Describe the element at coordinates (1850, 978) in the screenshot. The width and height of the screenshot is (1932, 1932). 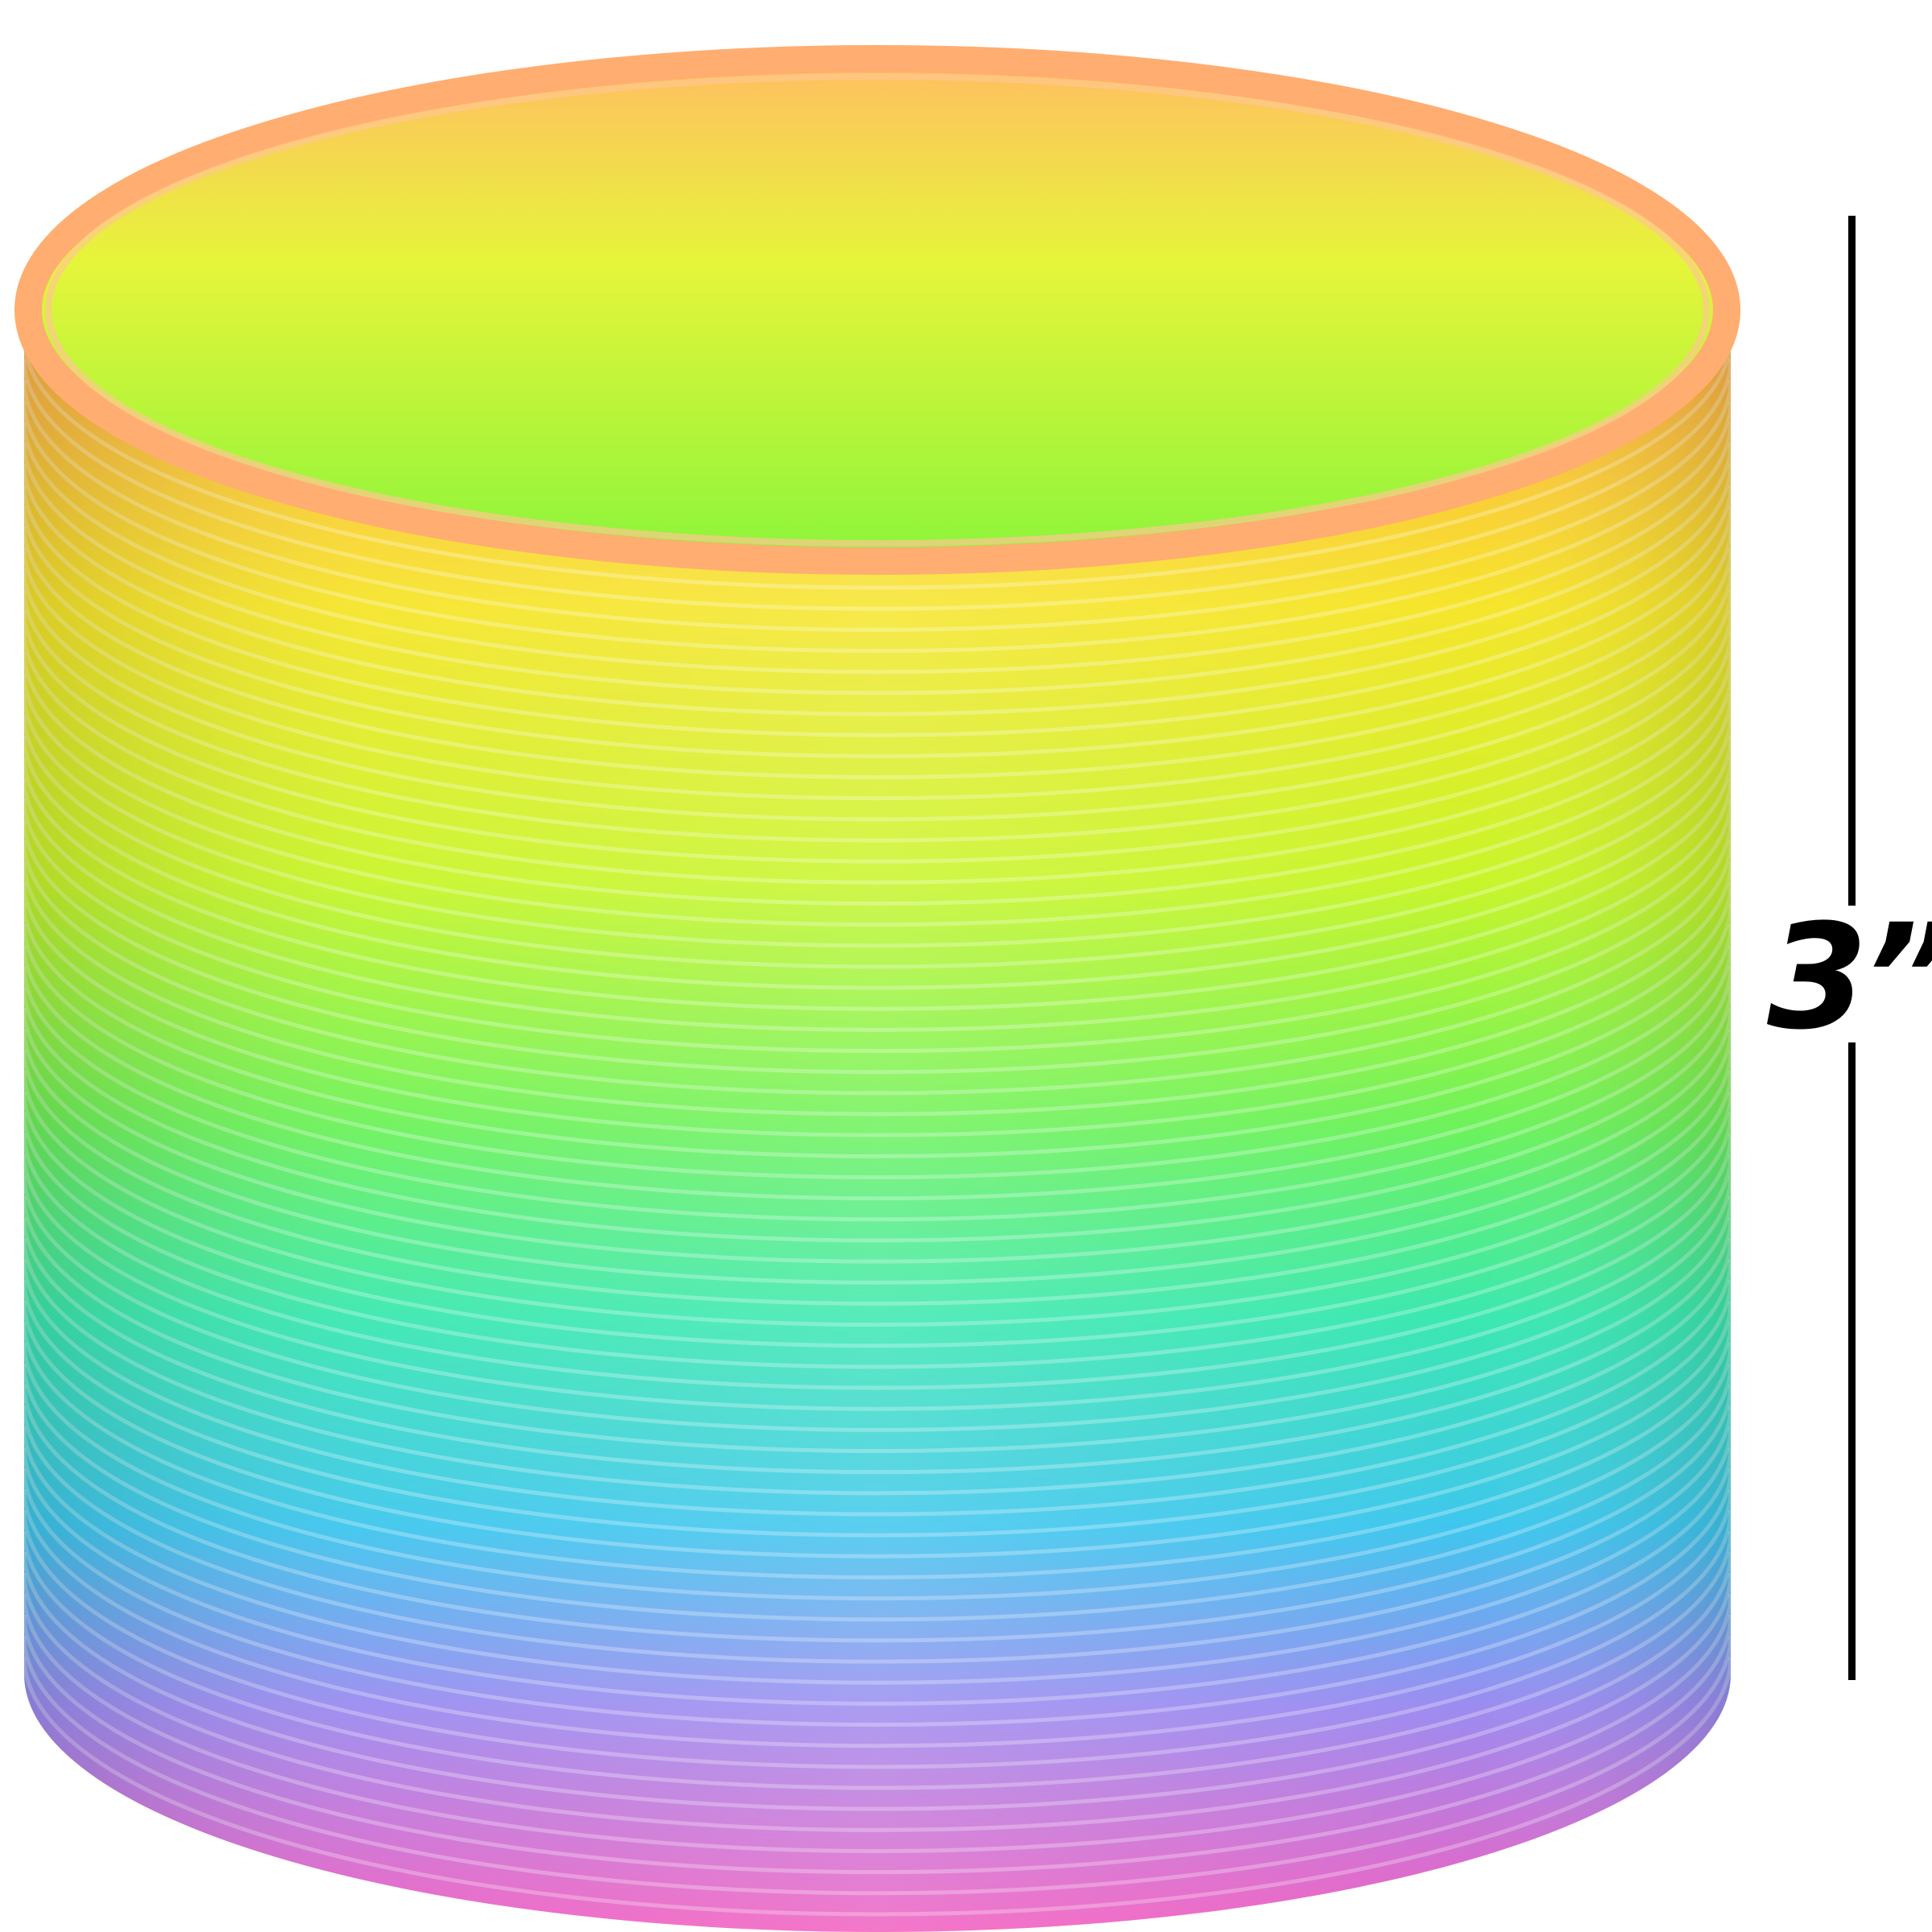
I see `dimension-label: 3”` at that location.